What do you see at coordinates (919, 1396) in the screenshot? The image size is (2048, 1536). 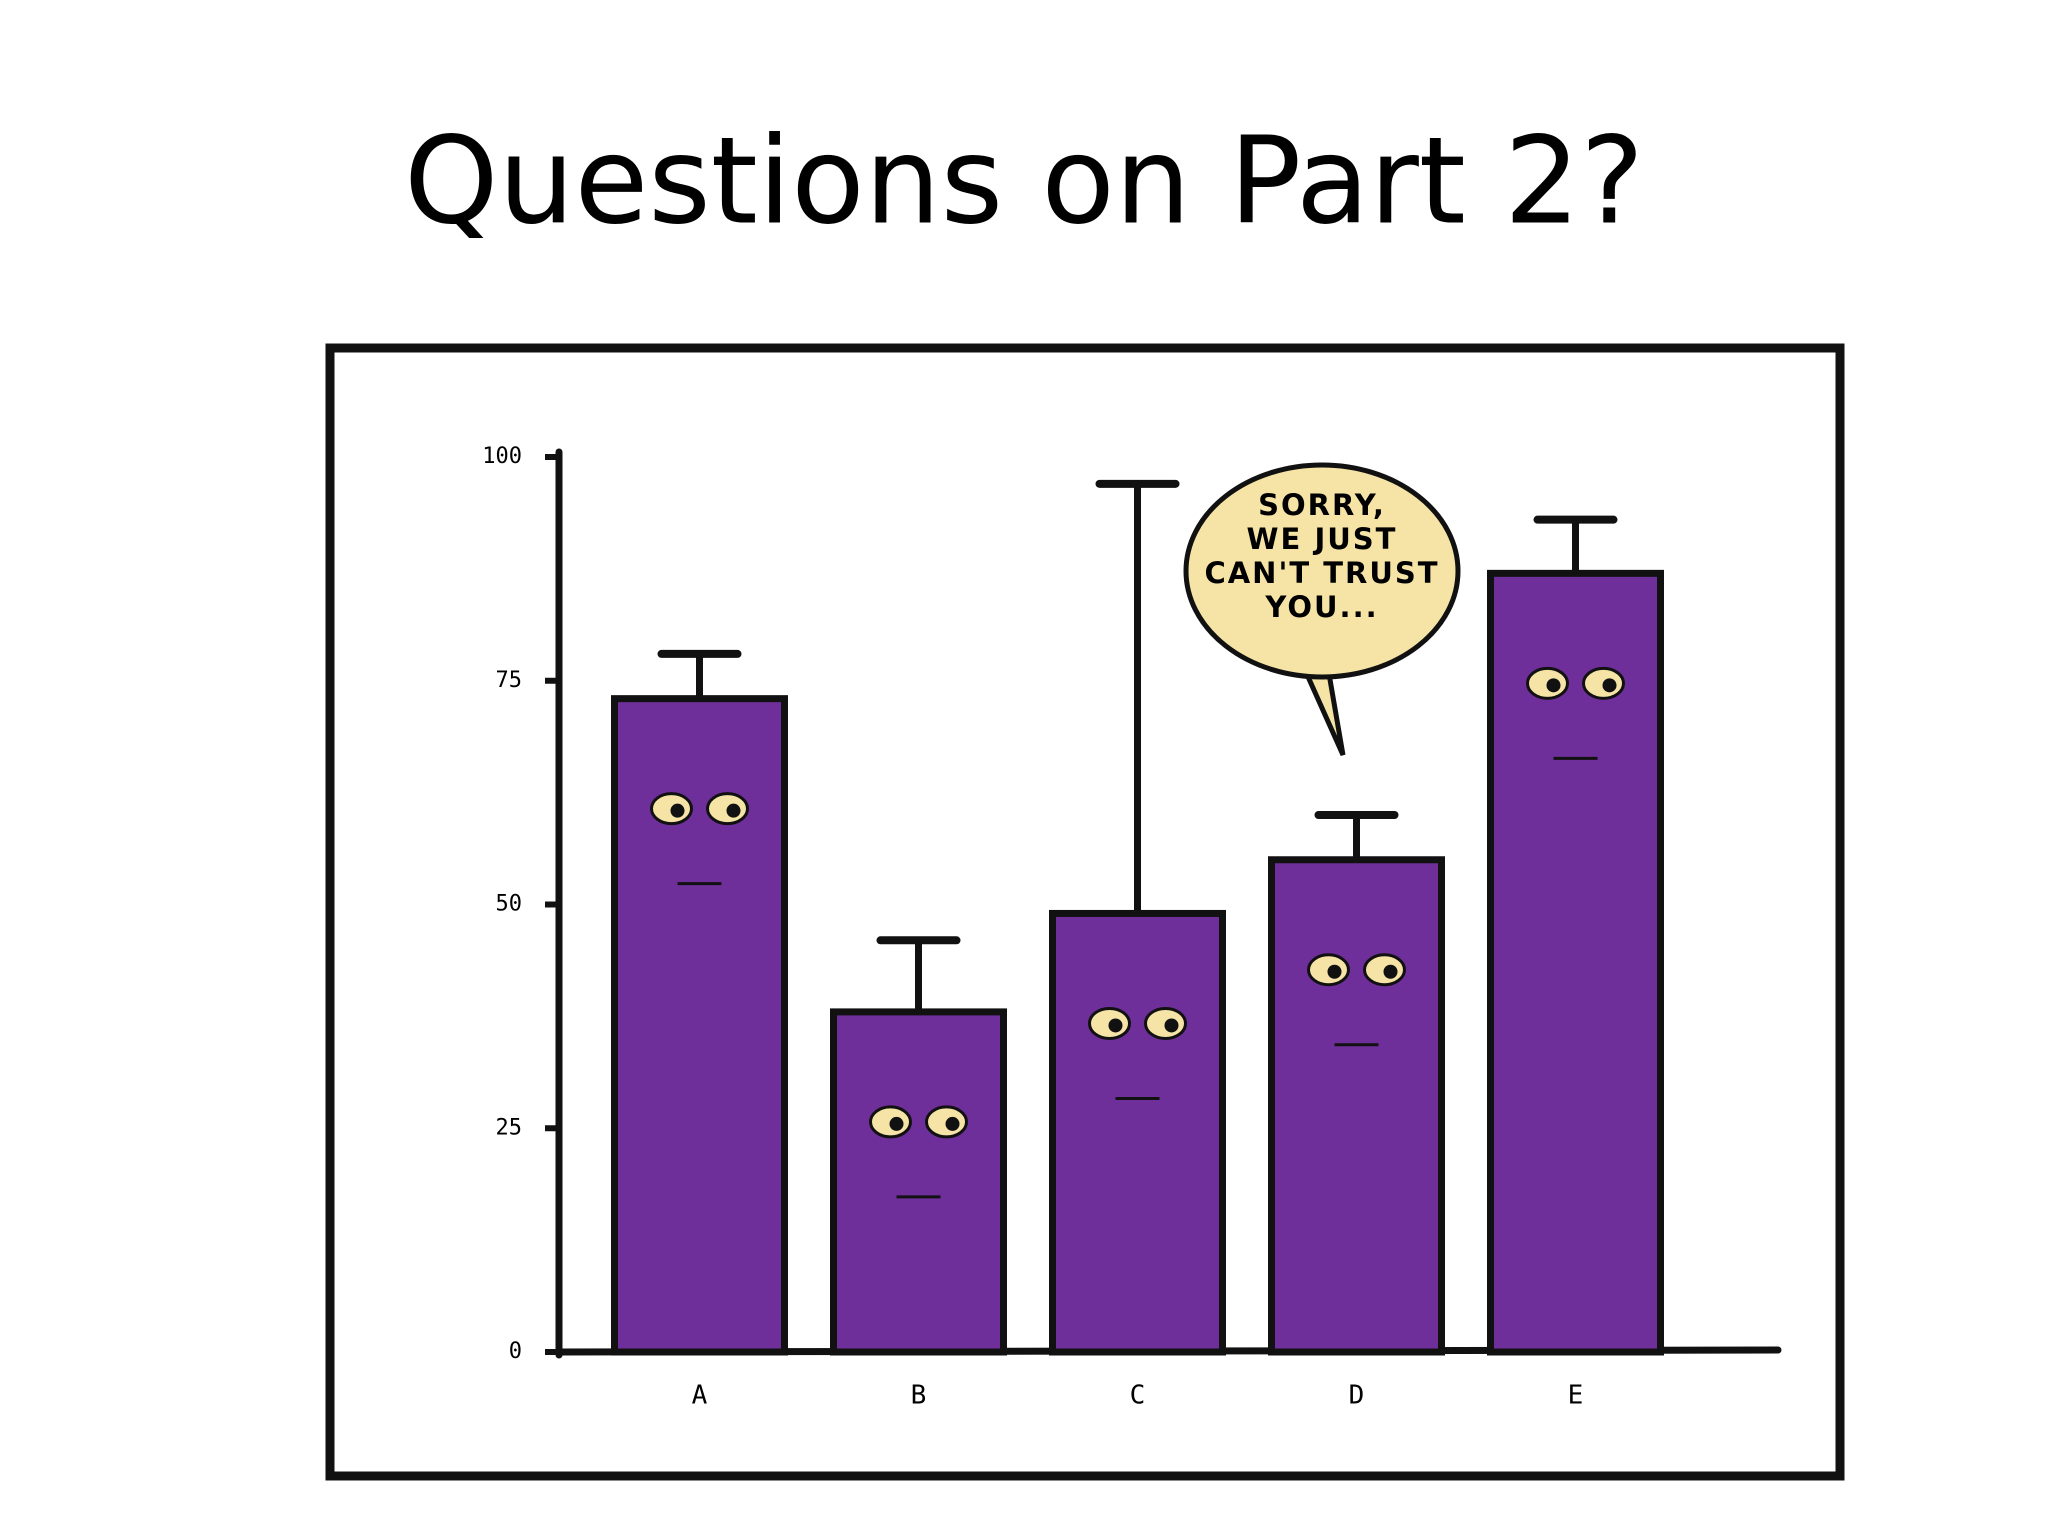 I see `x-tick-label: B` at bounding box center [919, 1396].